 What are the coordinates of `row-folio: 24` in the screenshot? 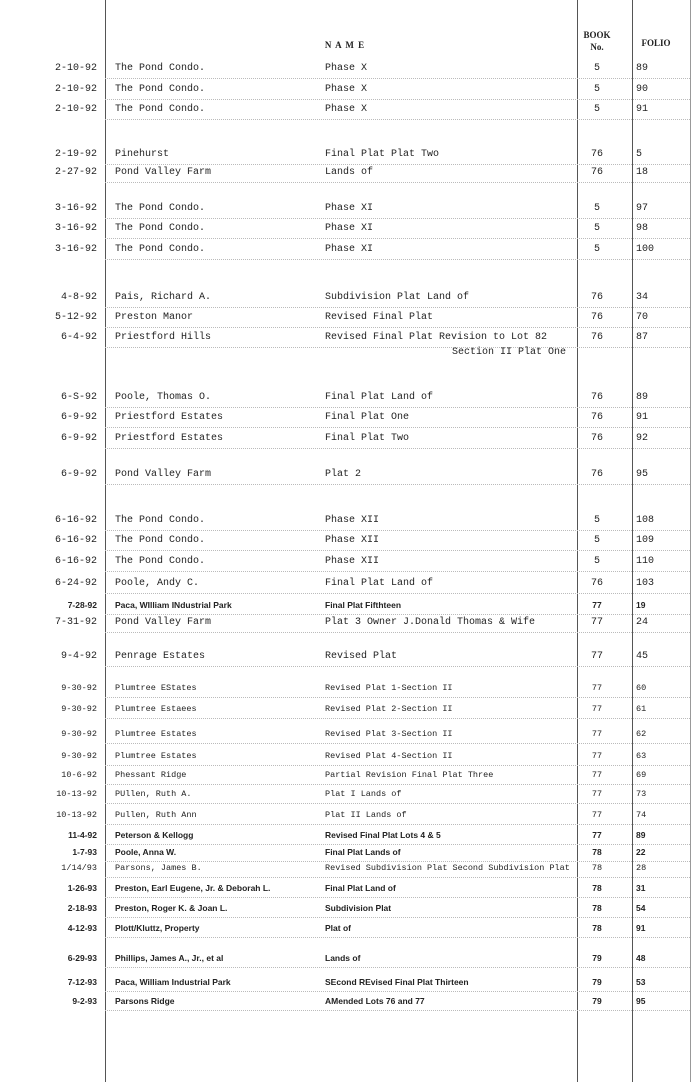 It's located at (642, 622).